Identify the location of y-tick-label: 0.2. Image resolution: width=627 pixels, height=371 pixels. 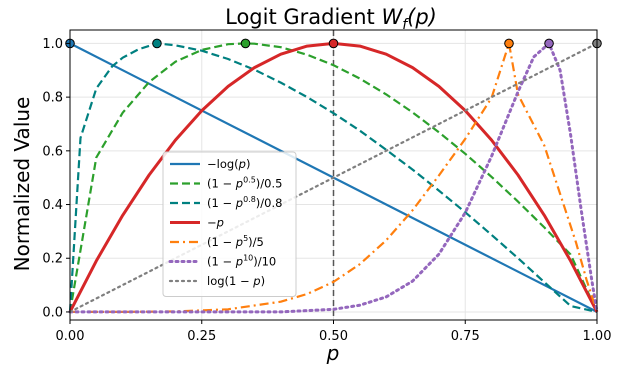
(52, 259).